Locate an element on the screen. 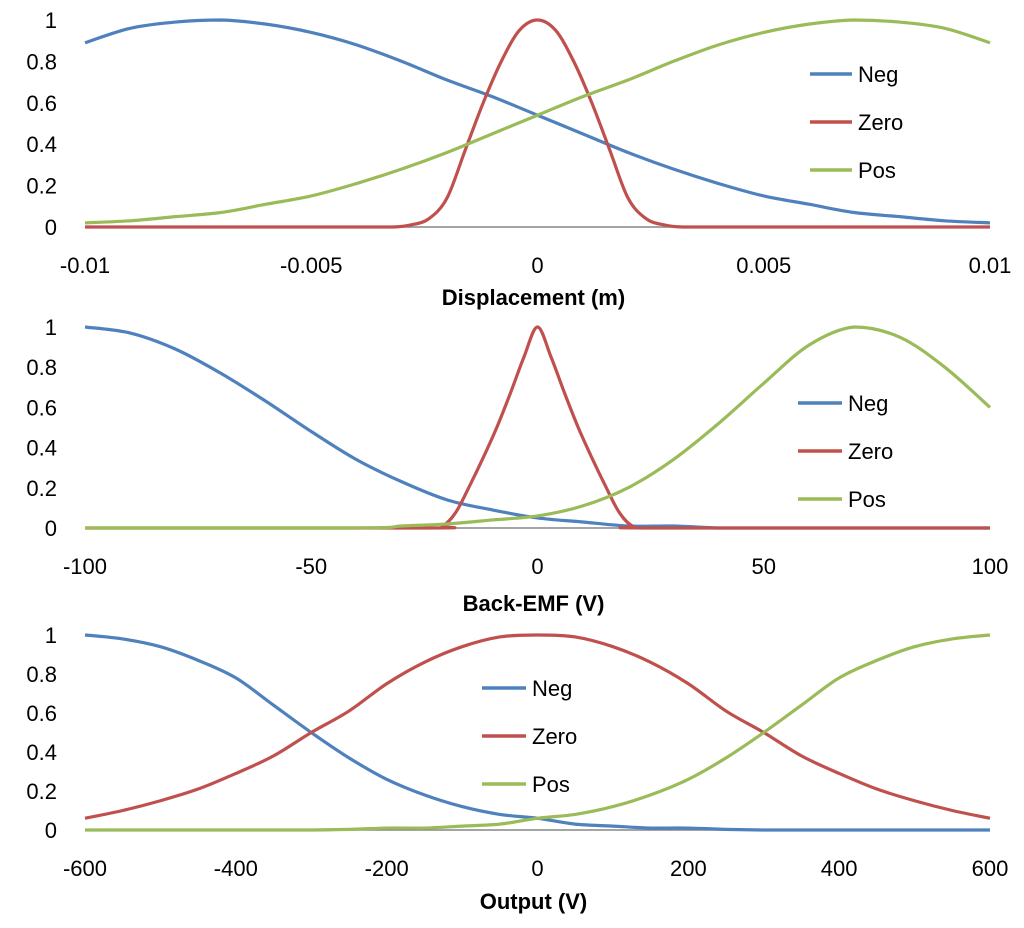 The height and width of the screenshot is (928, 1024). x-tick-label: -50 is located at coordinates (311, 566).